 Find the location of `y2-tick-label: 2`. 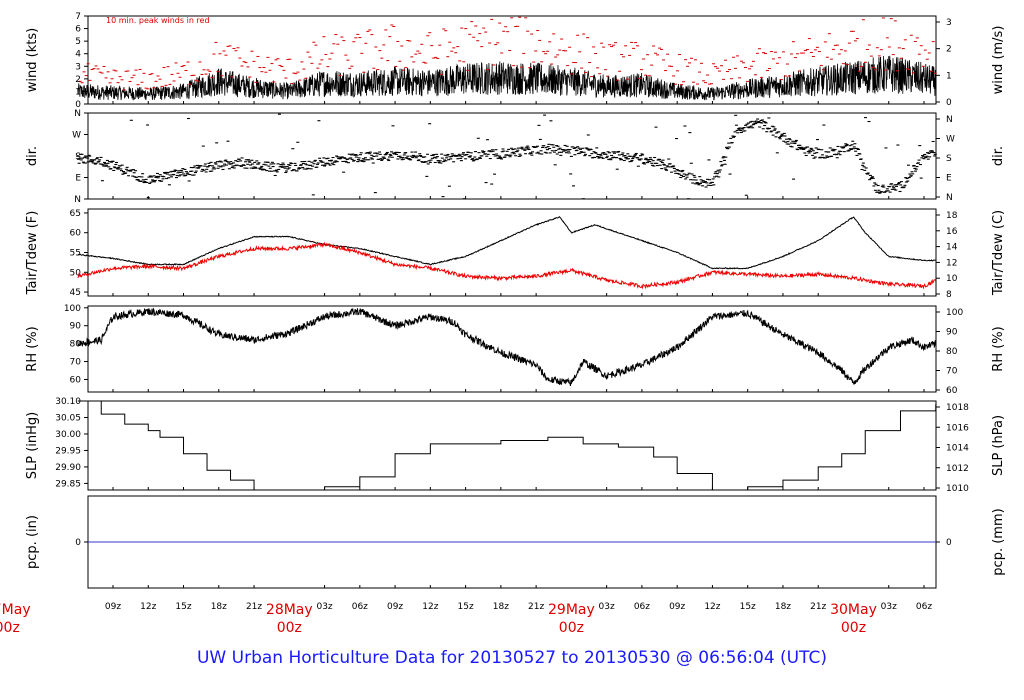

y2-tick-label: 2 is located at coordinates (949, 50).